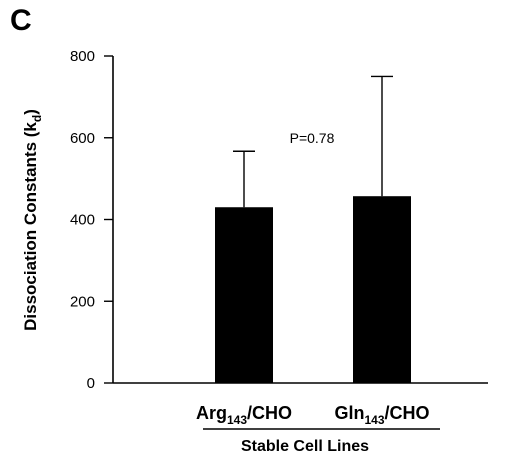 This screenshot has width=520, height=459. I want to click on y-ticks: 0 200 400 600 800, so click(91, 220).